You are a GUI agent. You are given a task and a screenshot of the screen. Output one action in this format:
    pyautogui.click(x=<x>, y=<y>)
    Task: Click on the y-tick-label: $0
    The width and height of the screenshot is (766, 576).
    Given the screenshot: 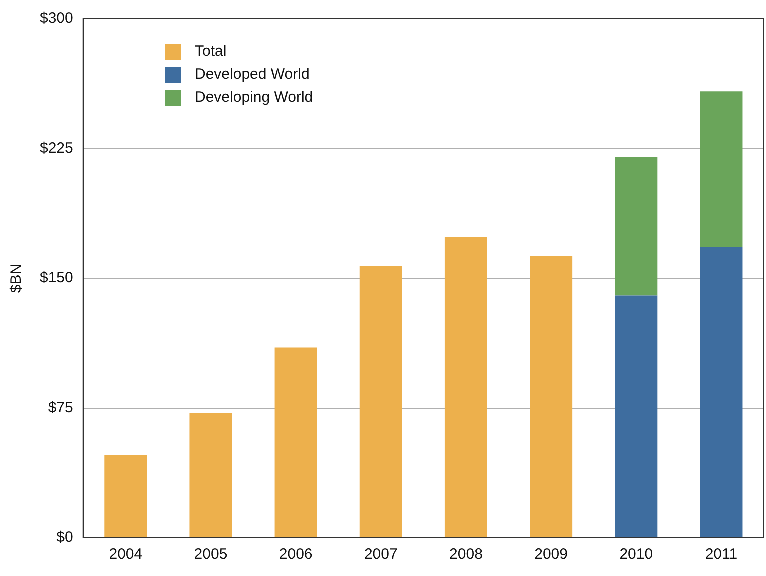 What is the action you would take?
    pyautogui.click(x=65, y=537)
    